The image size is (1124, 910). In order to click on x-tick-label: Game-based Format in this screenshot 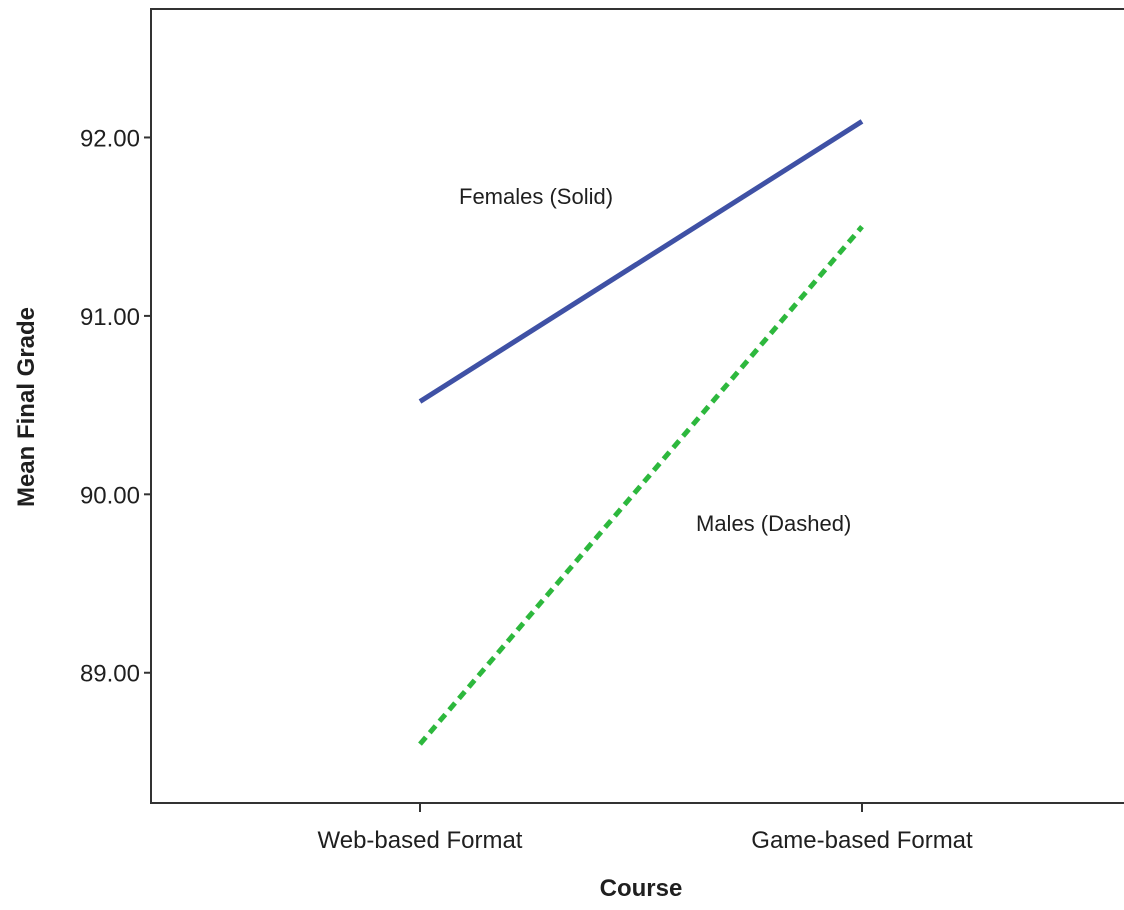, I will do `click(862, 840)`.